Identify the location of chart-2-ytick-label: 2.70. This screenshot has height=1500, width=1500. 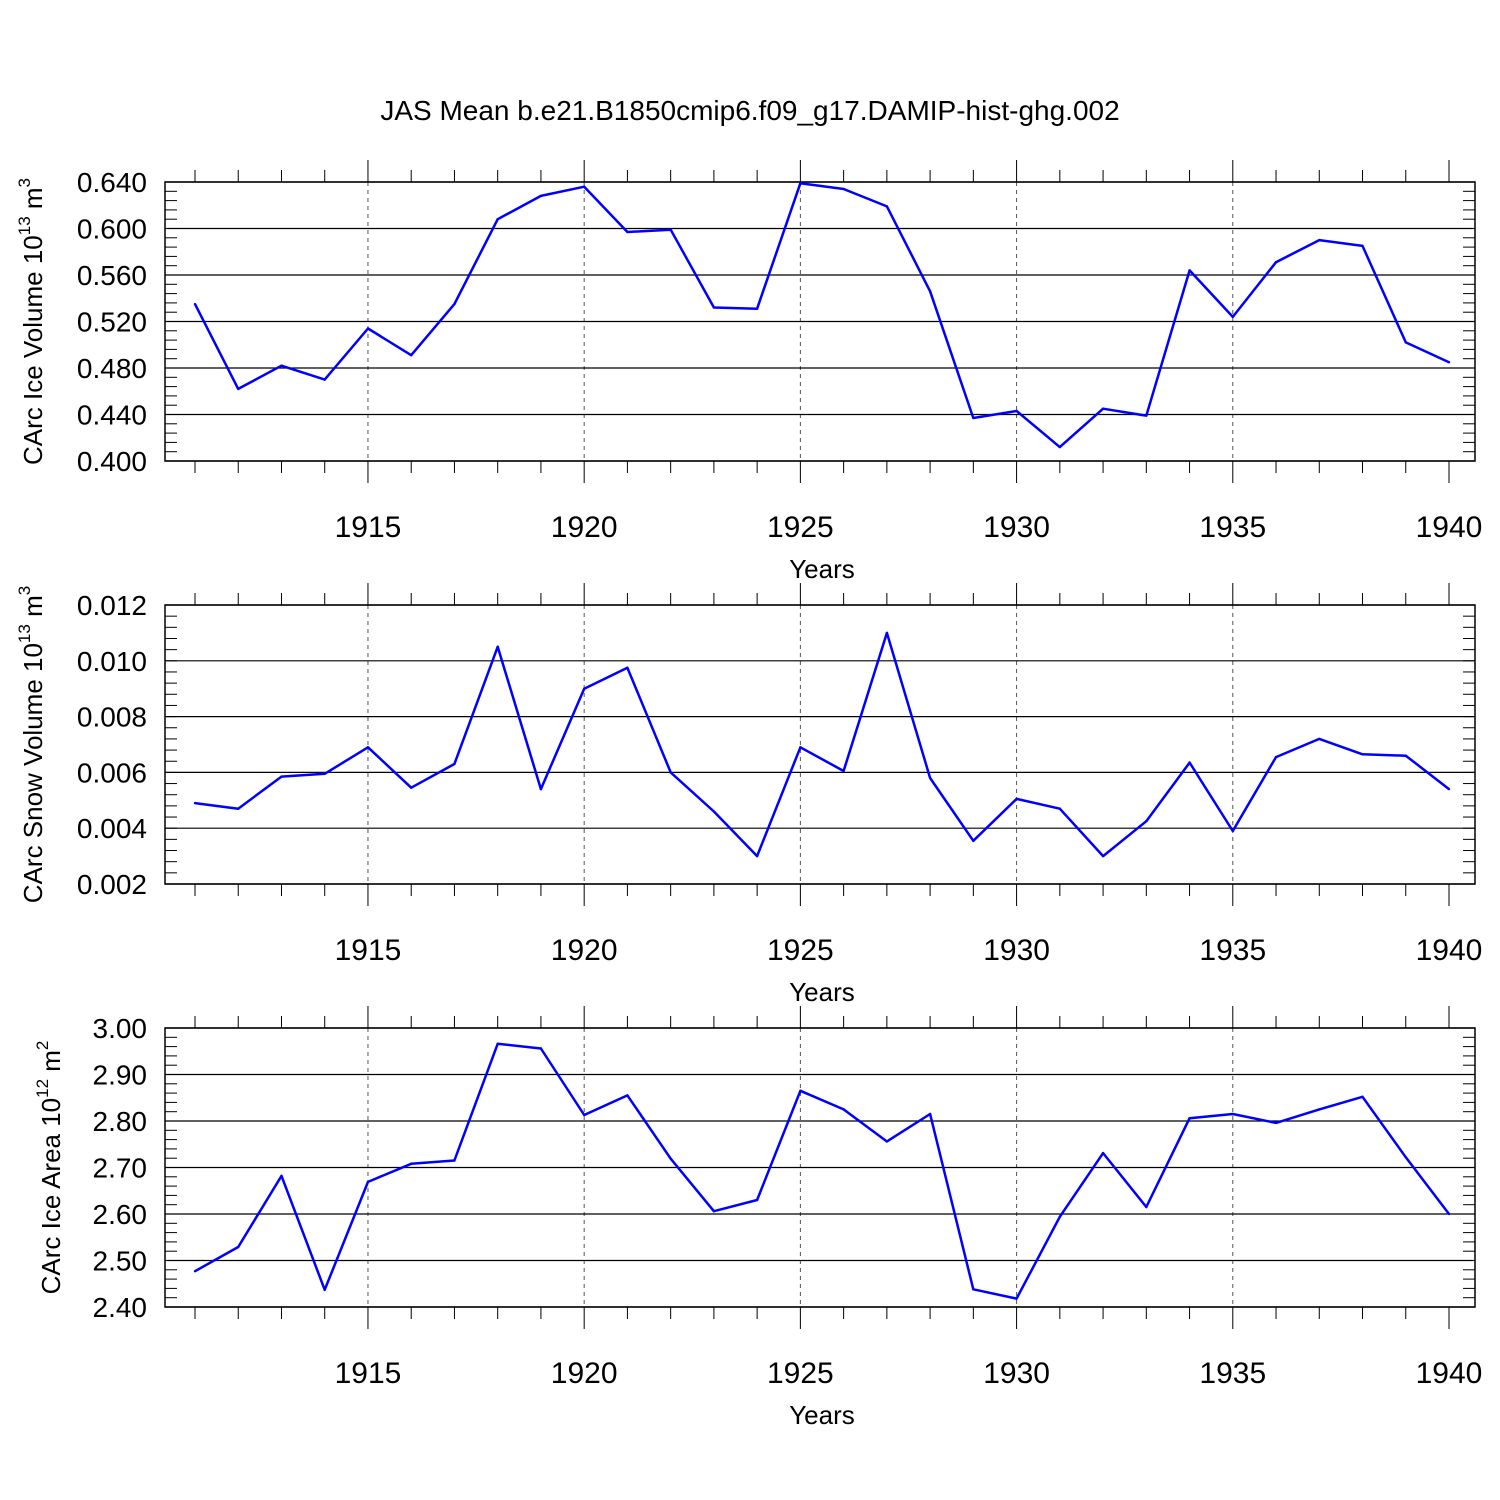
(120, 1168).